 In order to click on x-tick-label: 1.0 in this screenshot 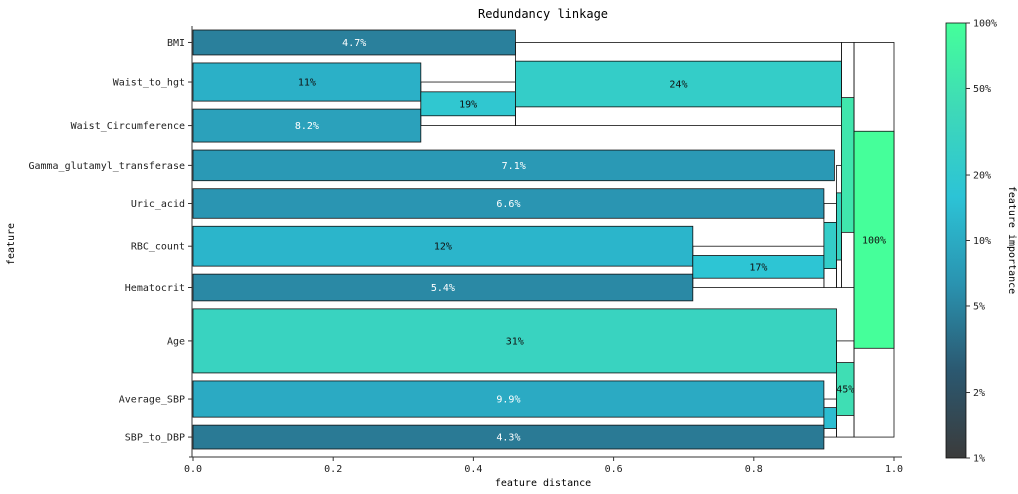, I will do `click(894, 469)`.